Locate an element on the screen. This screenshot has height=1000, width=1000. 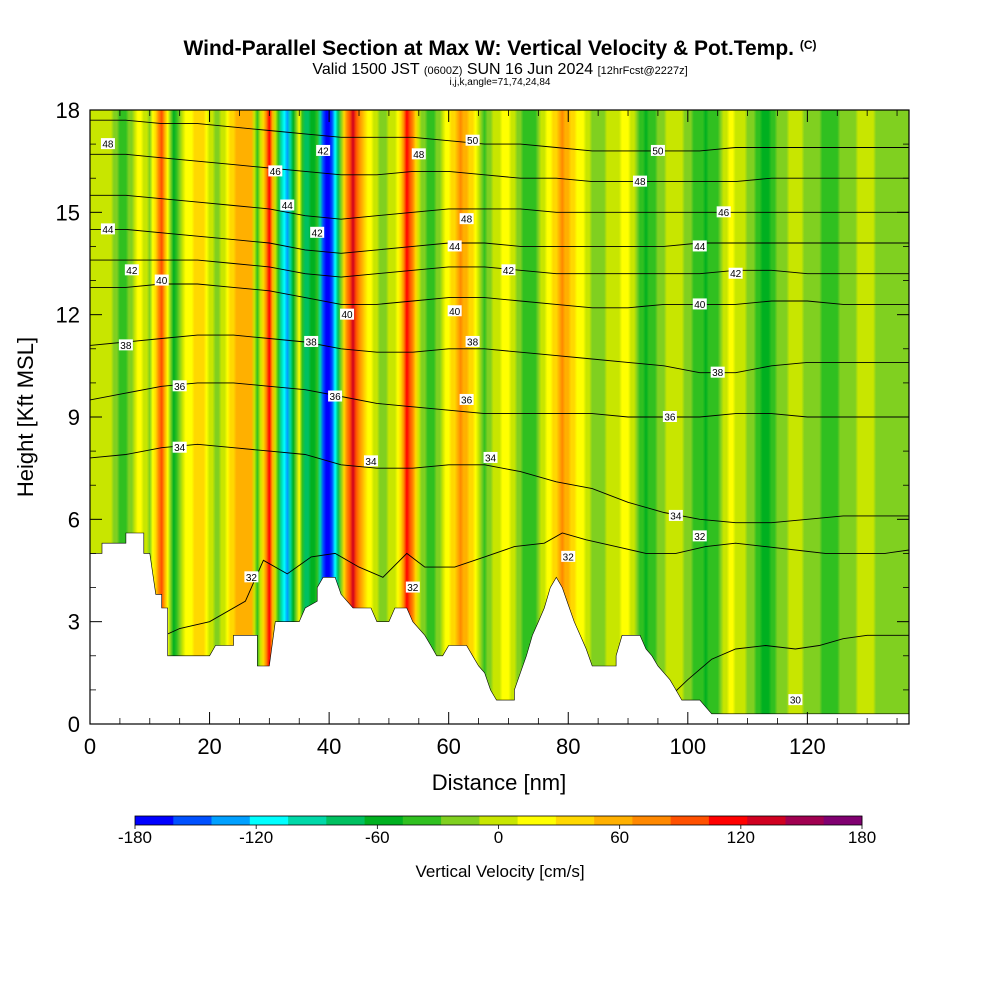
y-tick-label: 18 is located at coordinates (68, 110).